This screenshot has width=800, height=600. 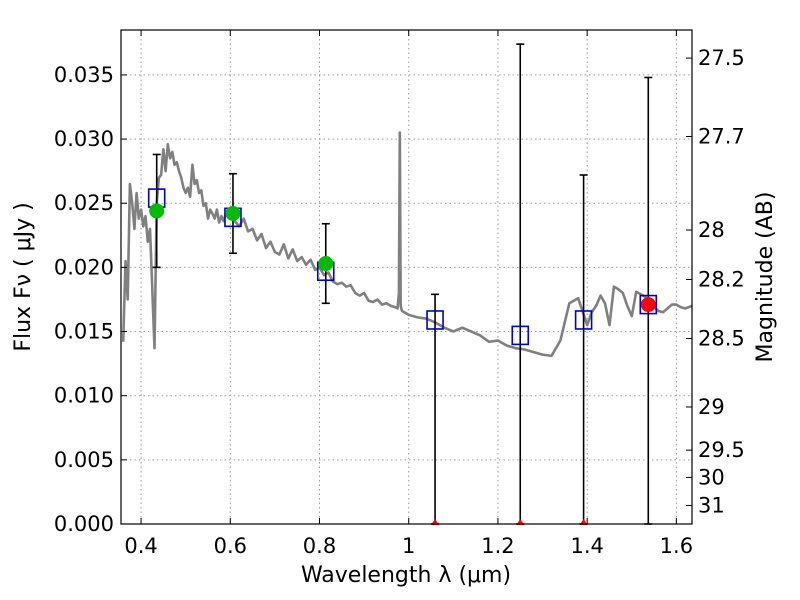 What do you see at coordinates (408, 546) in the screenshot?
I see `x-tick-label: 1` at bounding box center [408, 546].